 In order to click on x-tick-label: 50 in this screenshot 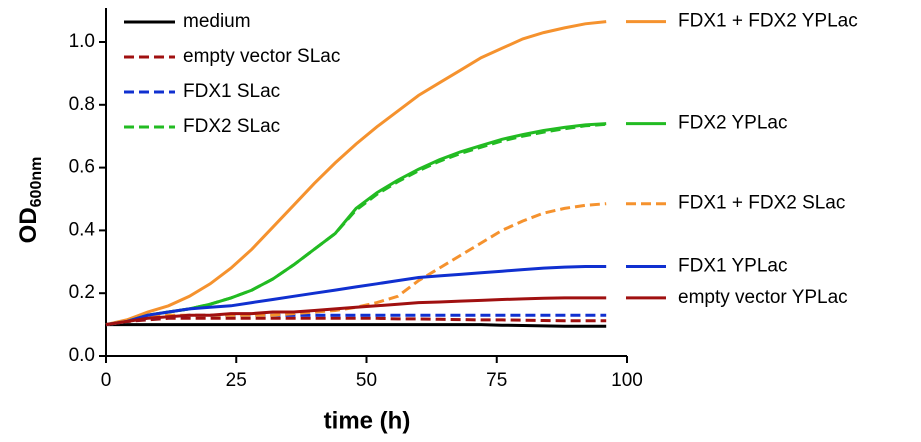, I will do `click(366, 380)`.